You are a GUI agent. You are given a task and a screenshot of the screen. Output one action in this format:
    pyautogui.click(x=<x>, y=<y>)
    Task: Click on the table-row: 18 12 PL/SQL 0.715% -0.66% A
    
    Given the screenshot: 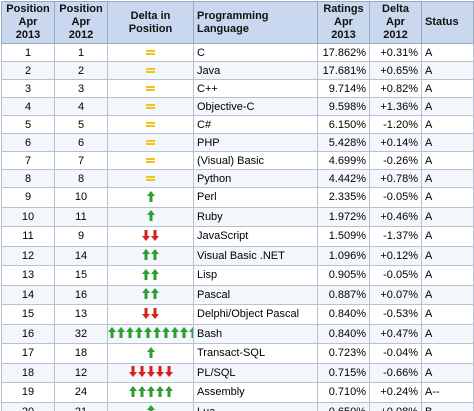 What is the action you would take?
    pyautogui.click(x=237, y=372)
    